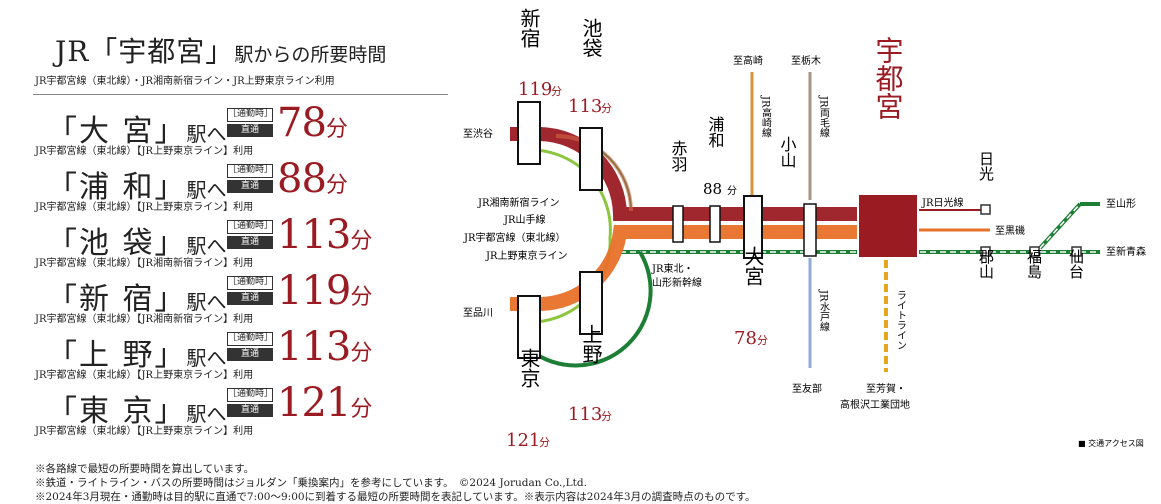  I want to click on dir-haga-2: 高根沢工業団地, so click(875, 404).